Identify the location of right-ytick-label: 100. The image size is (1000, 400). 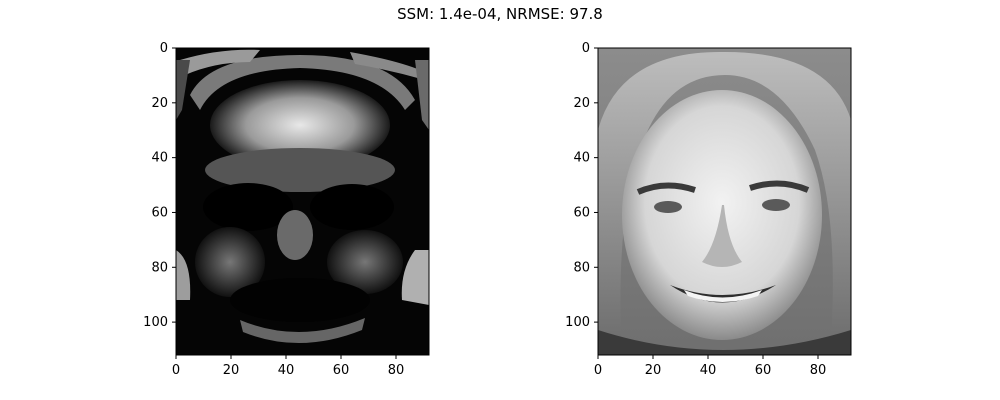
(577, 322).